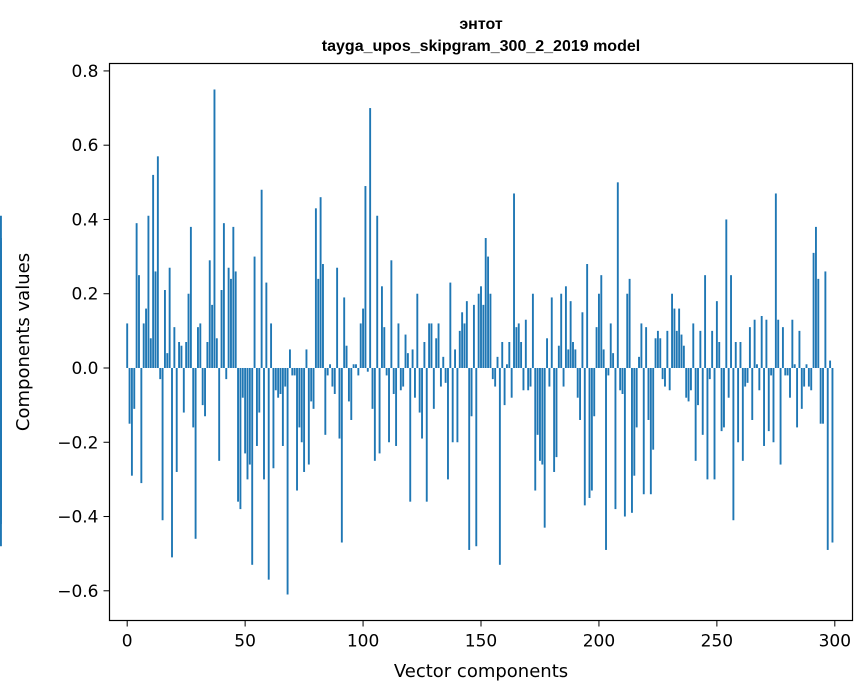 Image resolution: width=867 pixels, height=696 pixels. What do you see at coordinates (1, 347) in the screenshot?
I see `bar-undefined` at bounding box center [1, 347].